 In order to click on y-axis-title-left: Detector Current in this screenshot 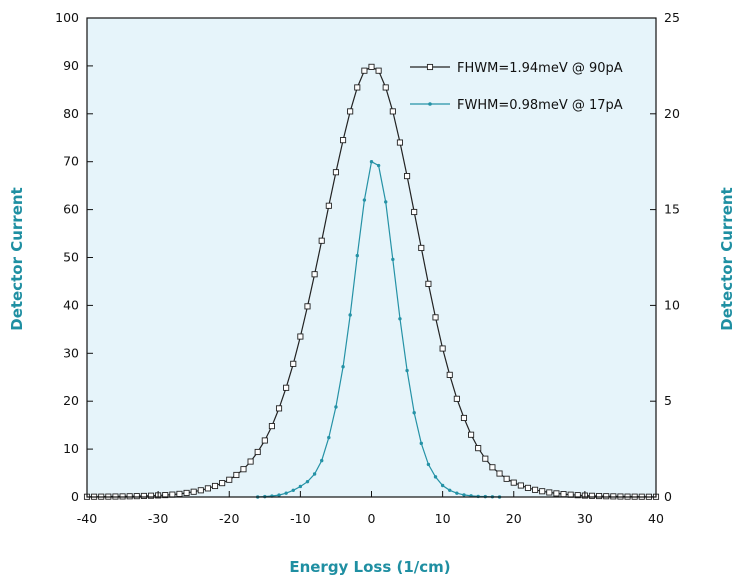, I will do `click(17, 258)`.